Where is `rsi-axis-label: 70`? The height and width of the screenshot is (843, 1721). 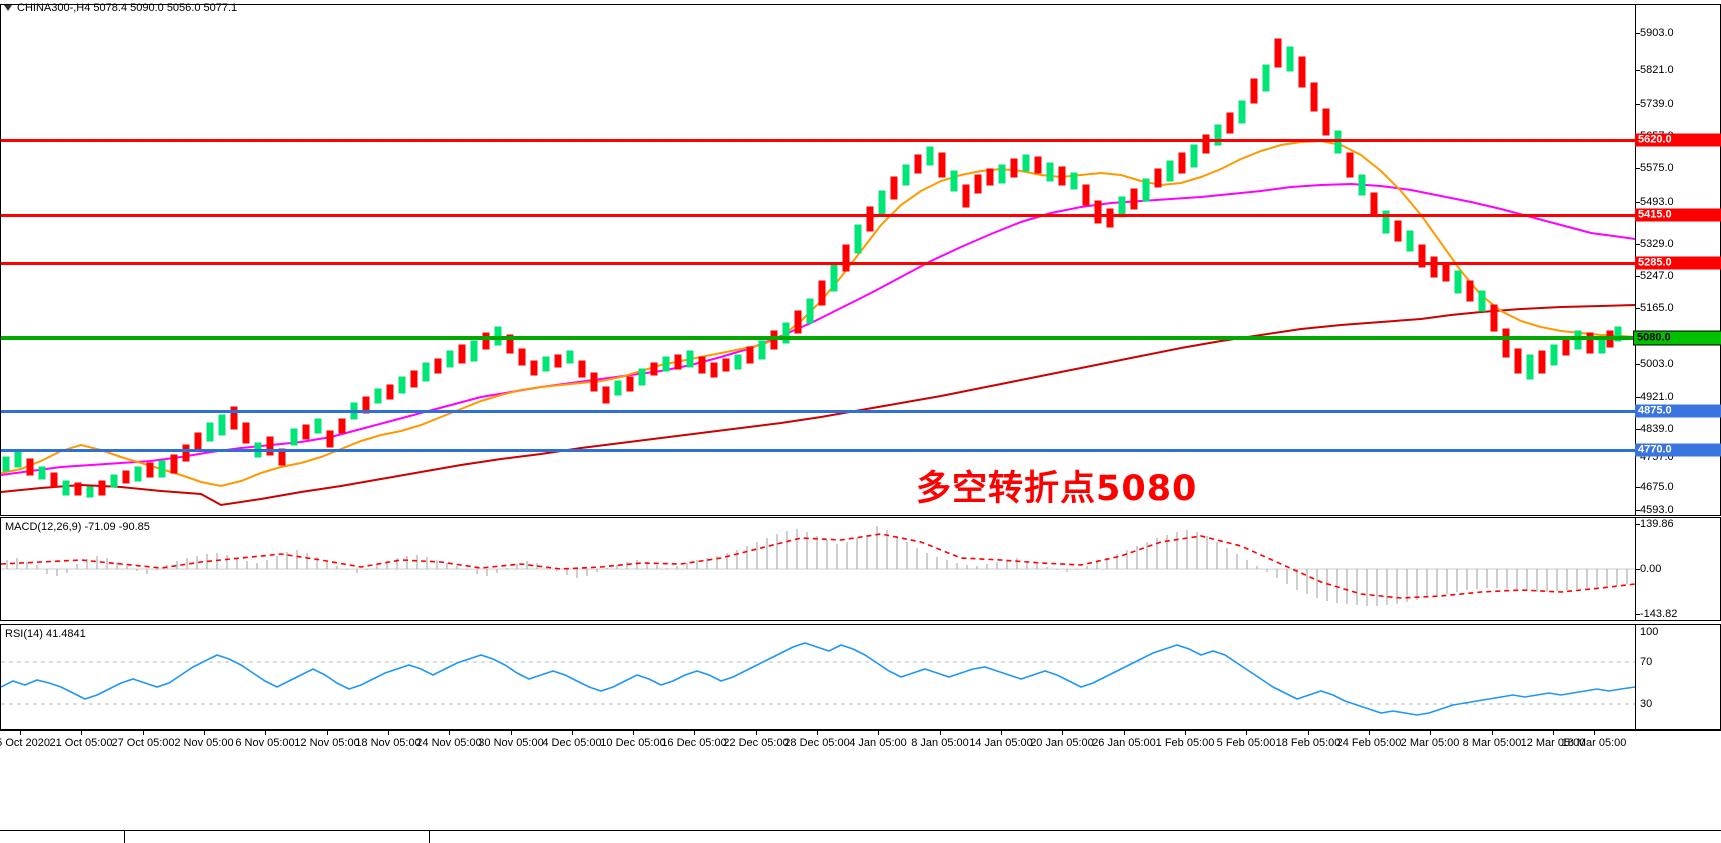 rsi-axis-label: 70 is located at coordinates (1646, 662).